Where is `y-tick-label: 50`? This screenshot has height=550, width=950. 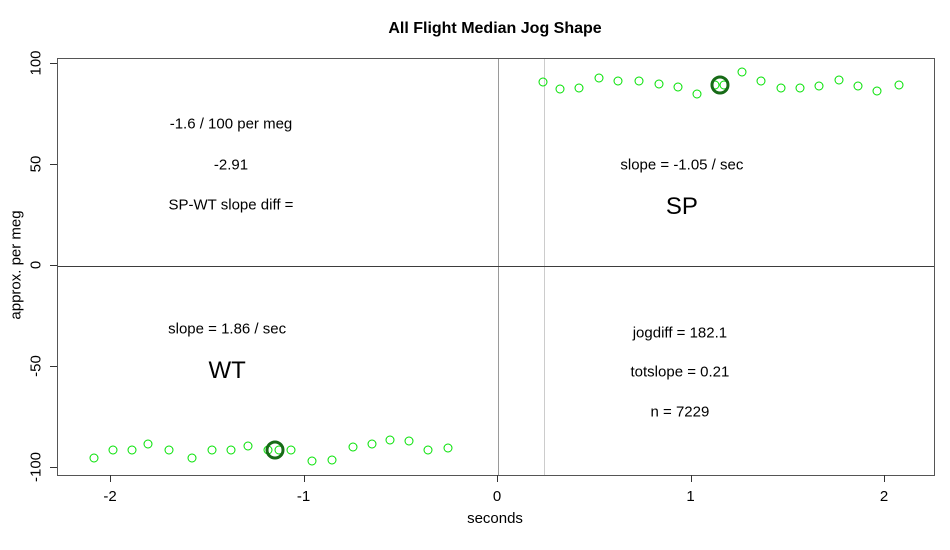 y-tick-label: 50 is located at coordinates (36, 164).